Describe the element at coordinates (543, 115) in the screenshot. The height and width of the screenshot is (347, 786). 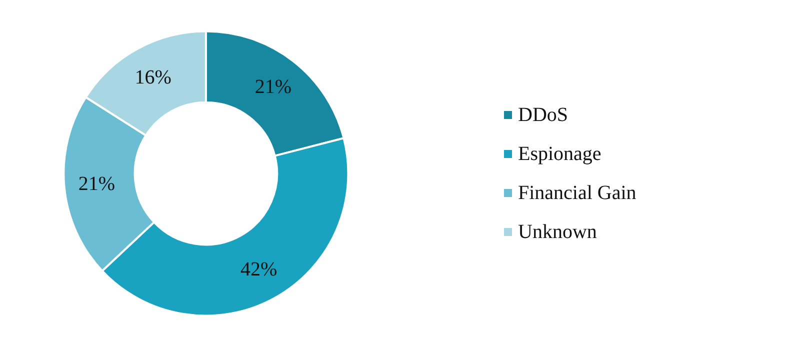
I see `legend-label: DDoS` at that location.